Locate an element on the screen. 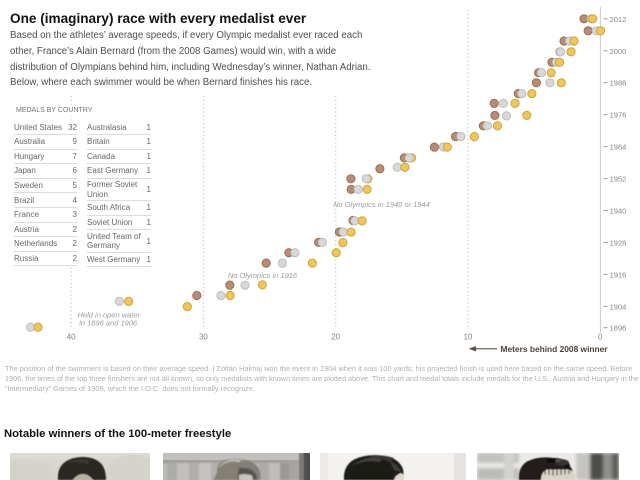  svg-text: 1976 is located at coordinates (618, 115).